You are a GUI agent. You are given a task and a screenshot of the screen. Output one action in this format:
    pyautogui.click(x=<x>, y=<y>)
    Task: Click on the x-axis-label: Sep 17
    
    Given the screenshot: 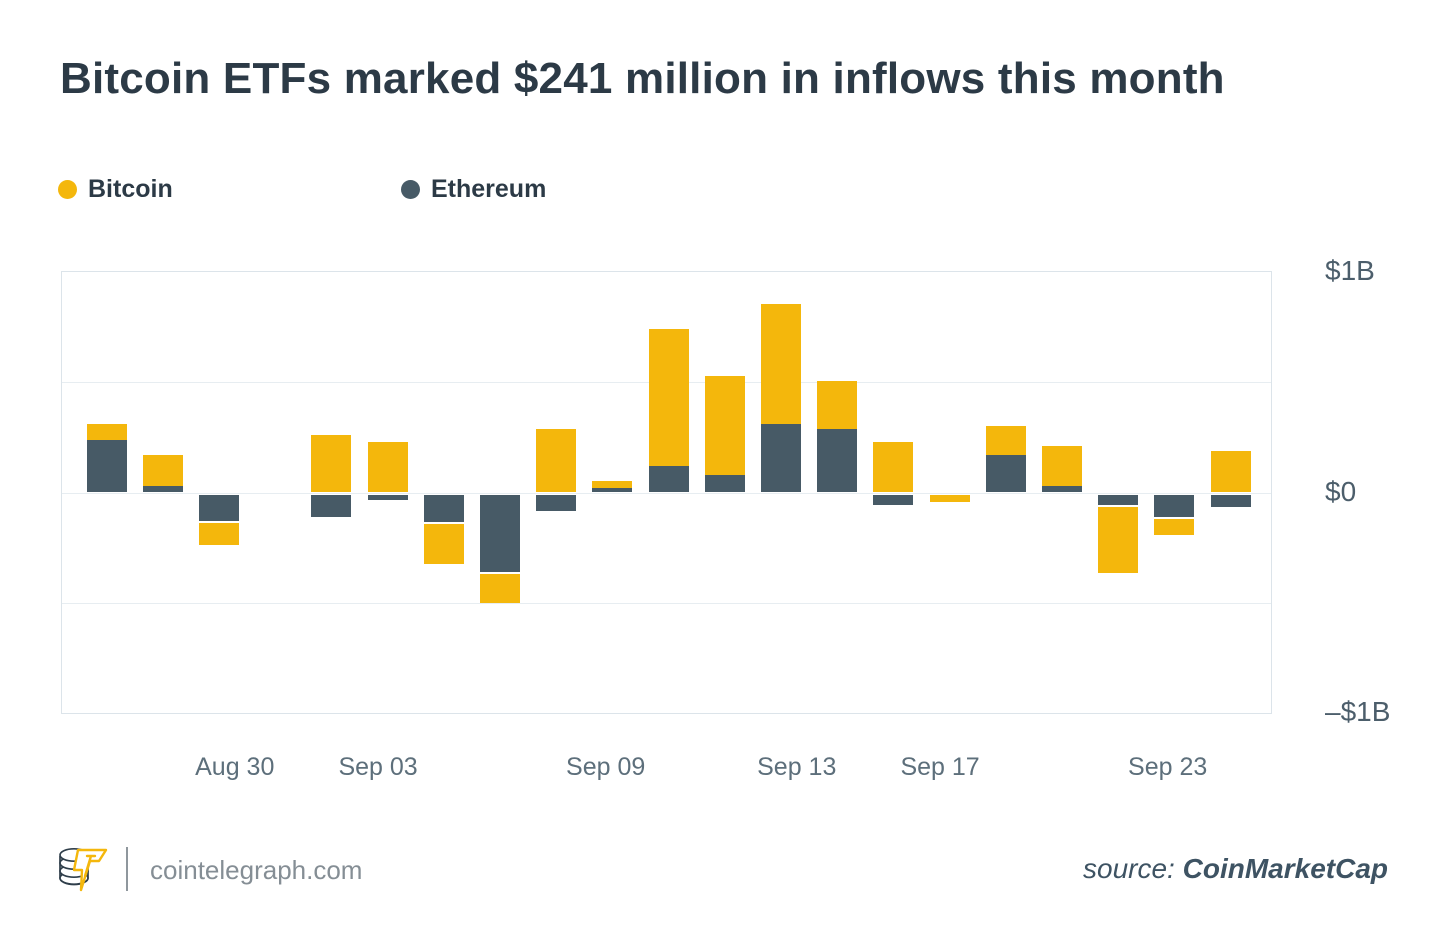 What is the action you would take?
    pyautogui.click(x=940, y=767)
    